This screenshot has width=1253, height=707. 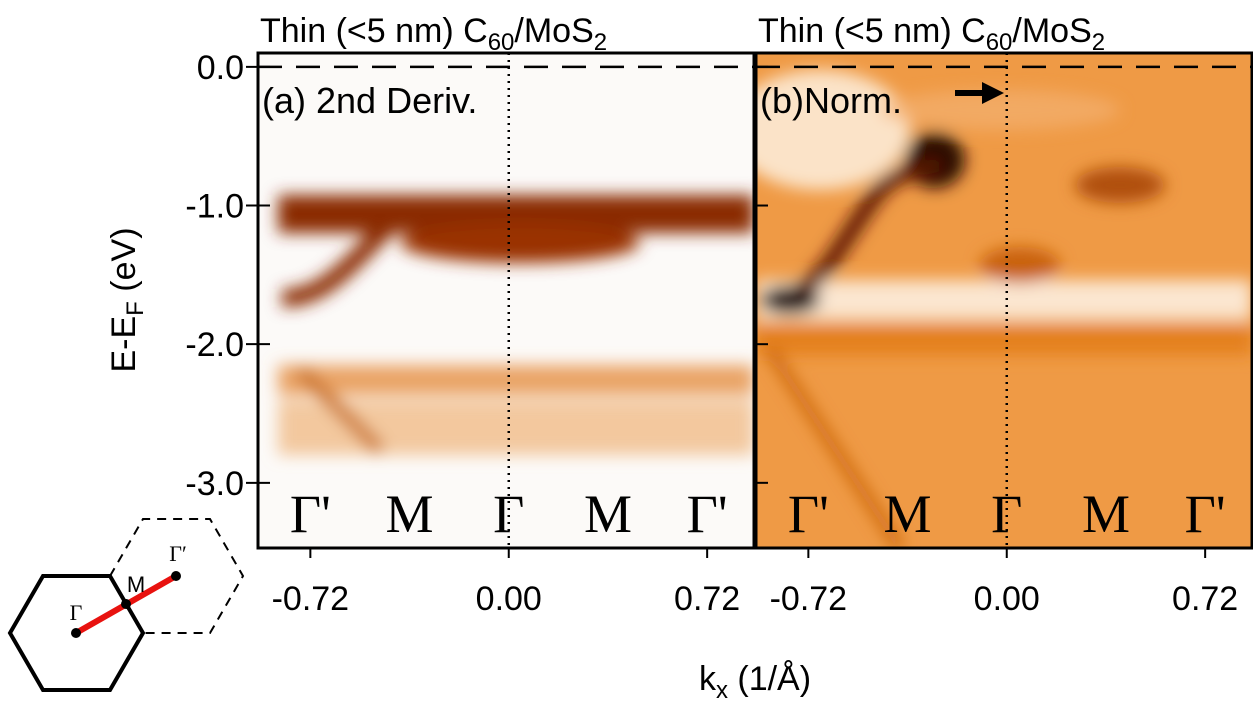 What do you see at coordinates (722, 689) in the screenshot?
I see `x-axis-label-sub: x` at bounding box center [722, 689].